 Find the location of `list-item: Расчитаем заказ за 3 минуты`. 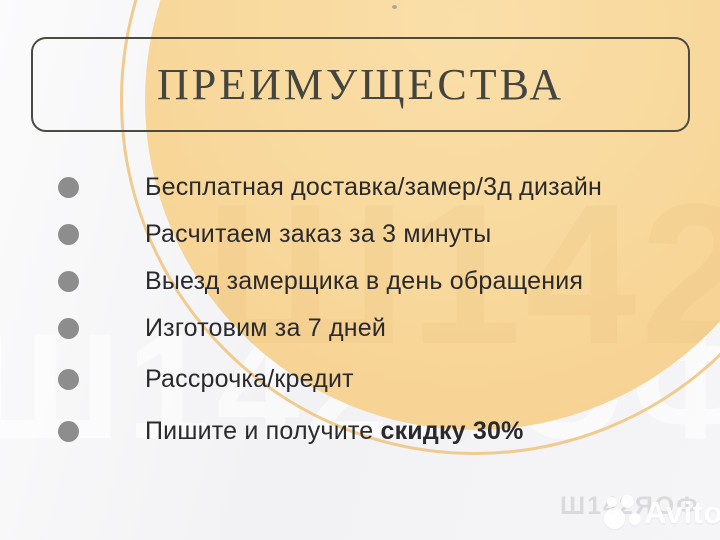

list-item: Расчитаем заказ за 3 минуты is located at coordinates (274, 234).